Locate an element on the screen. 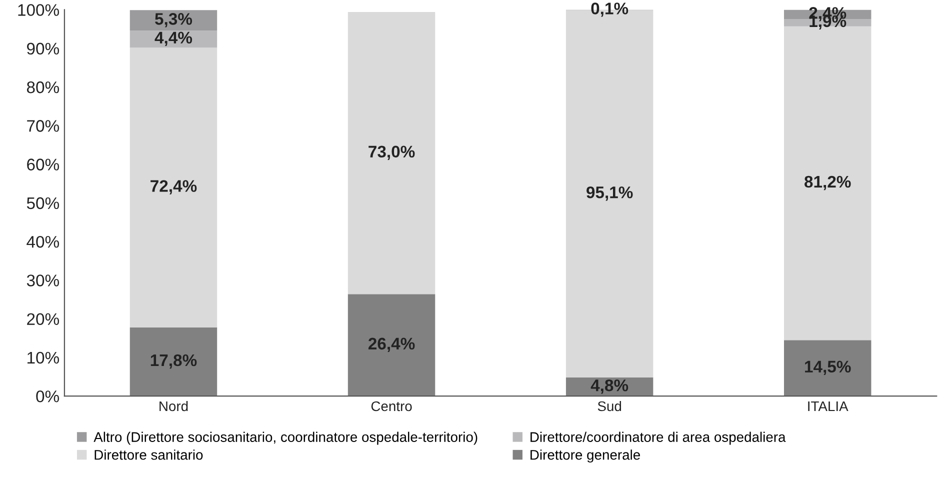  legend-label: Direttore generale is located at coordinates (585, 456).